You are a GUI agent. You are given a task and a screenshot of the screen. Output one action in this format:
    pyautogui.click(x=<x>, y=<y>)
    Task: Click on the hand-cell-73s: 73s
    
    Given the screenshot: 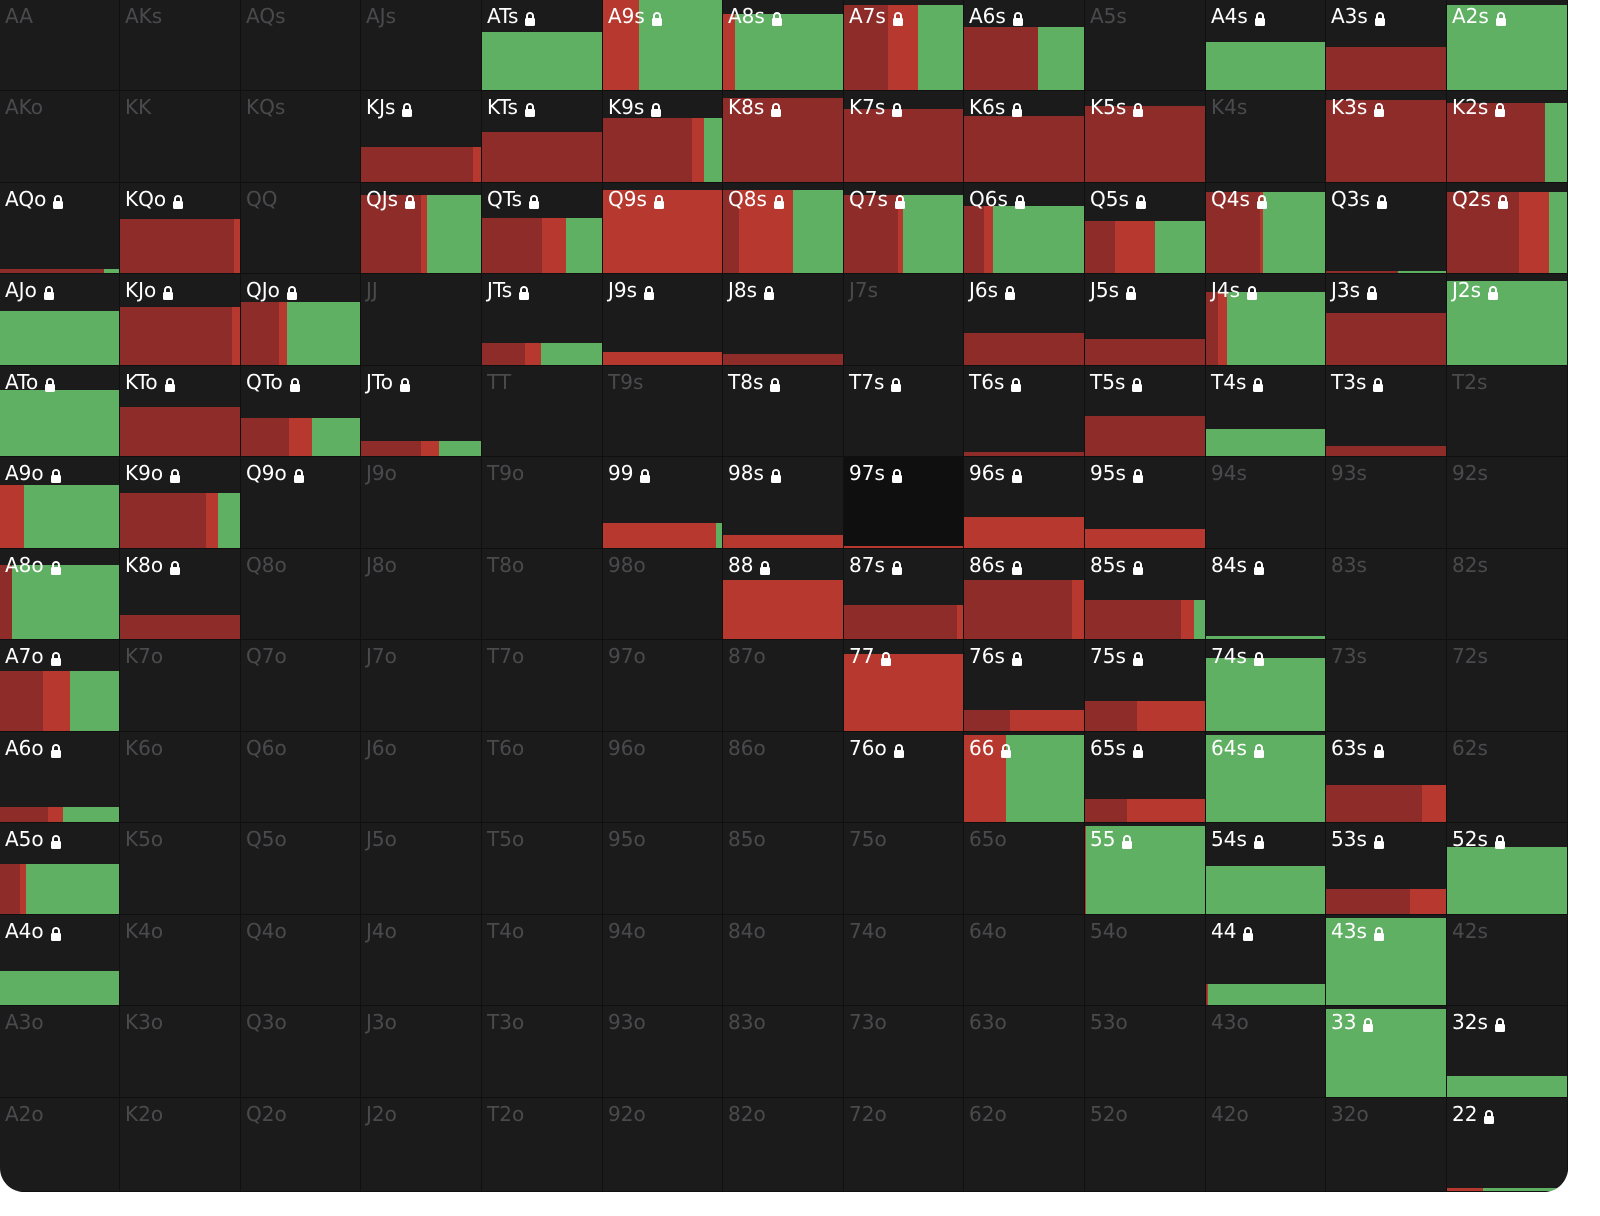 What is the action you would take?
    pyautogui.click(x=1386, y=686)
    